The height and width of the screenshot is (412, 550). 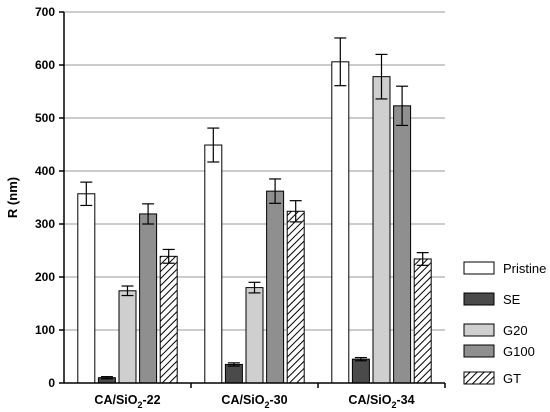 I want to click on y-tick-label: 300, so click(x=45, y=224).